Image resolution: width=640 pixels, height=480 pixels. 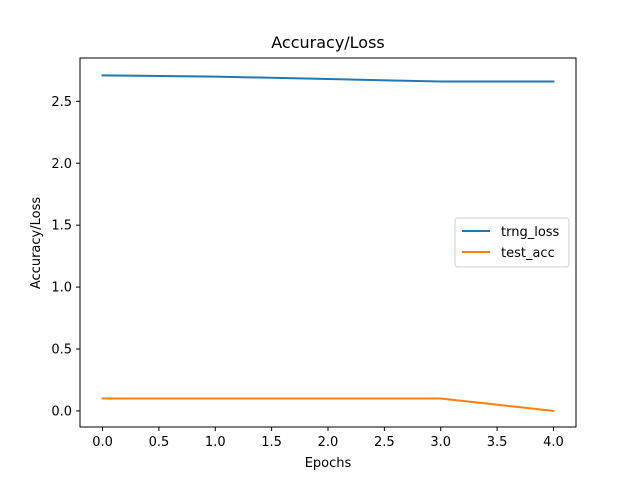 I want to click on x-tick-label: 4.0, so click(x=553, y=442).